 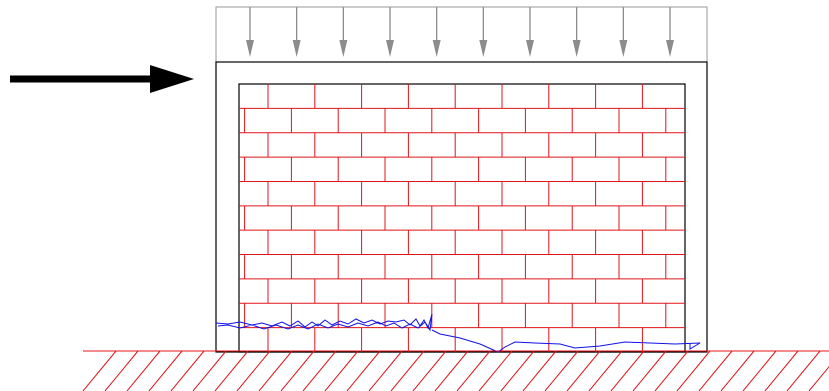 I want to click on crack-path, so click(x=458, y=333).